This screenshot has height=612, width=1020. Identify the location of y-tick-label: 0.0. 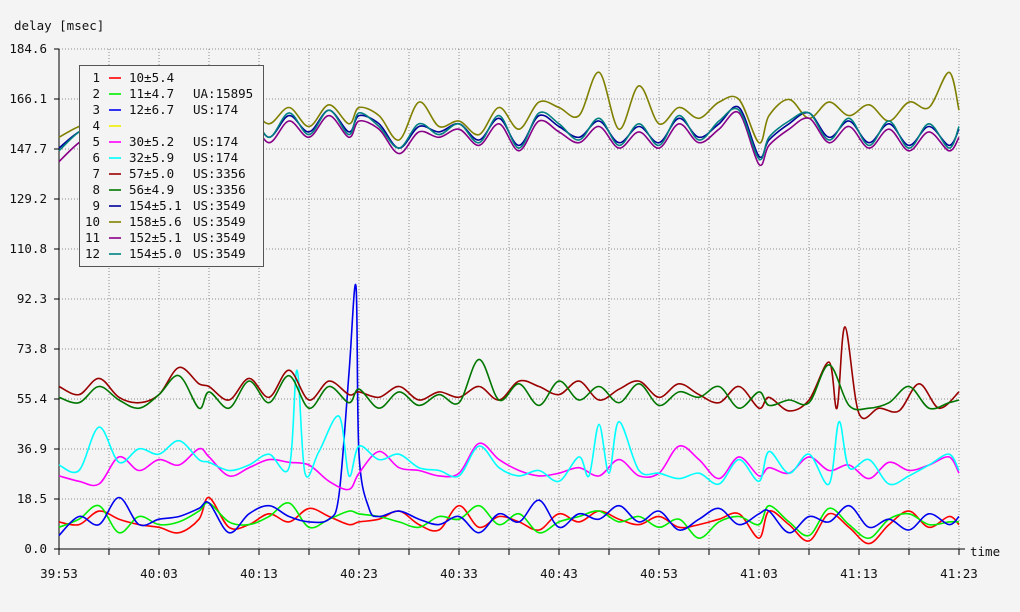
(35, 548).